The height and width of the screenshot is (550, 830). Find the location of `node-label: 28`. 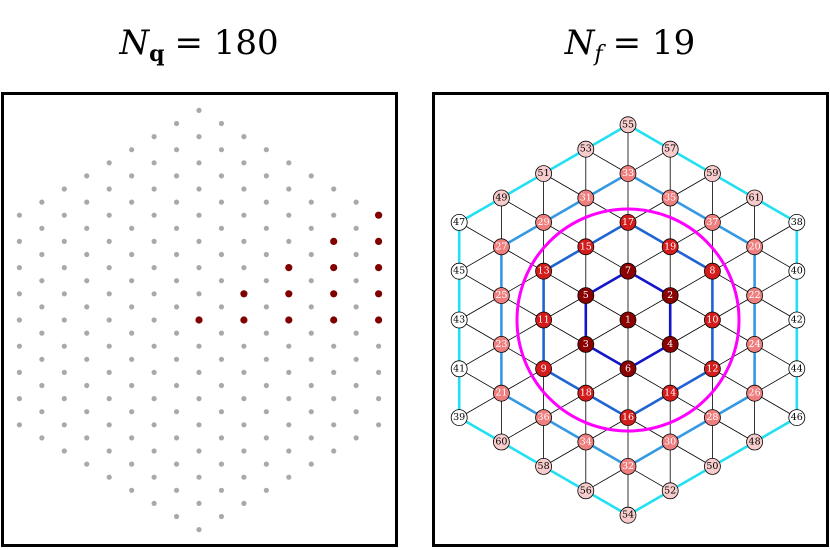

node-label: 28 is located at coordinates (712, 417).